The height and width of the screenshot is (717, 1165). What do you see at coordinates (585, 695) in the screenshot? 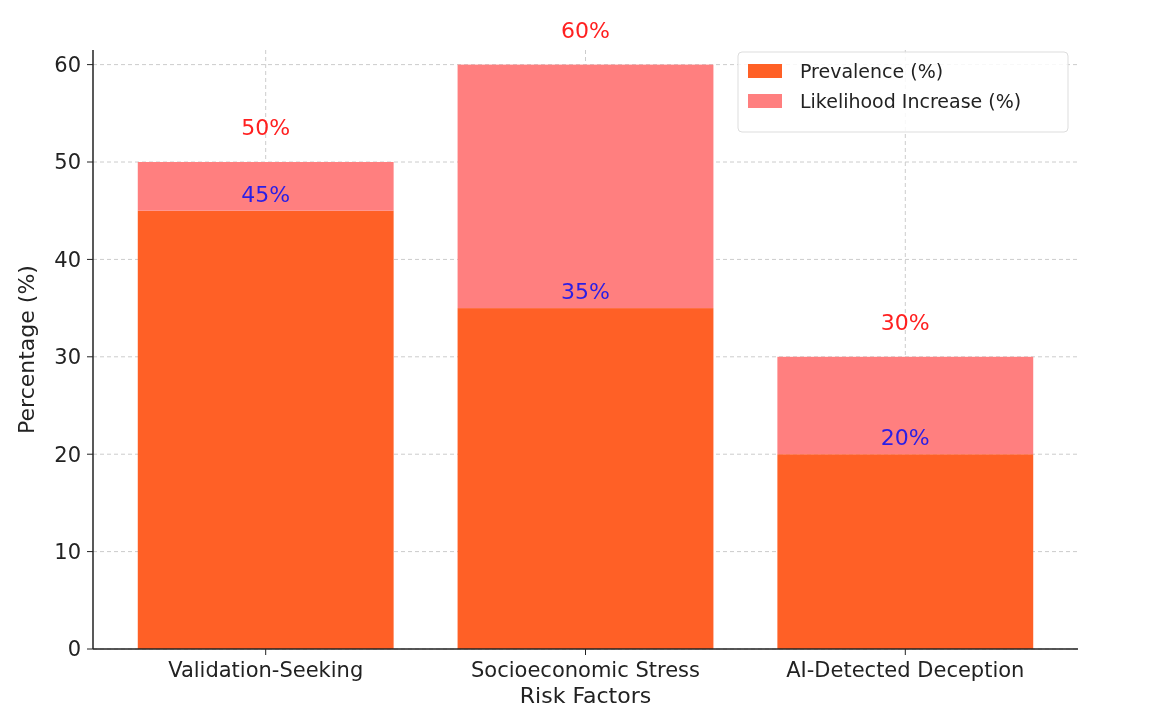
I see `x-axis-title: Risk Factors` at bounding box center [585, 695].